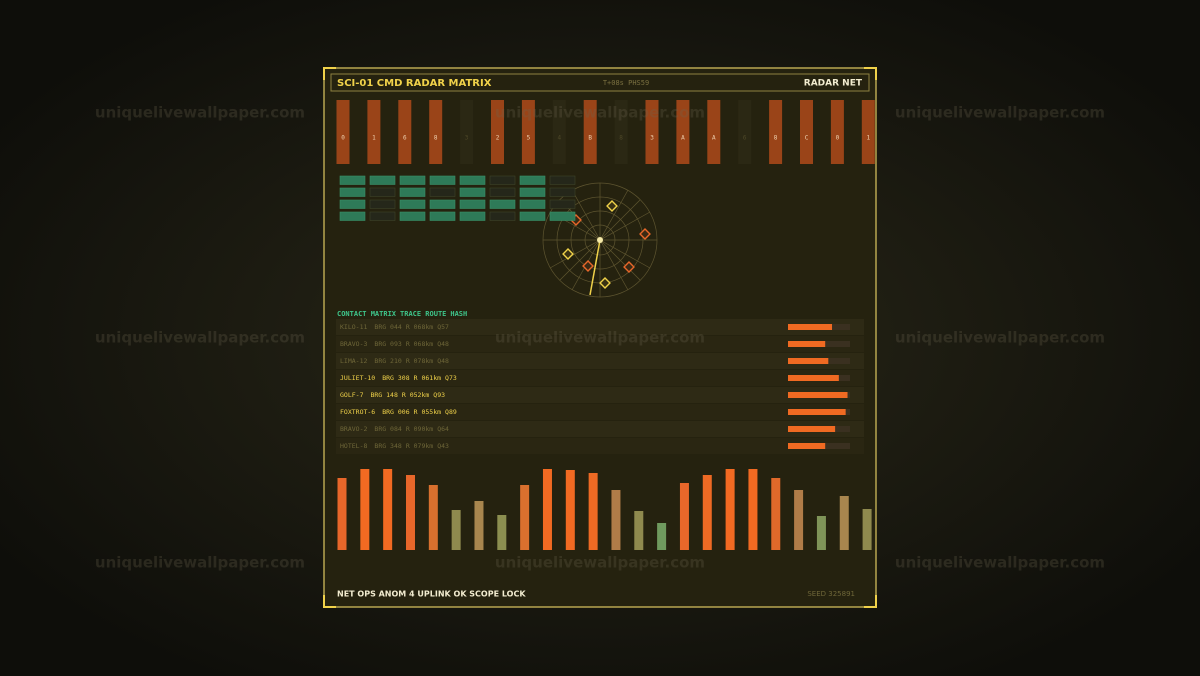 The height and width of the screenshot is (676, 1200). Describe the element at coordinates (395, 378) in the screenshot. I see `contact-brg: BRG 308` at that location.